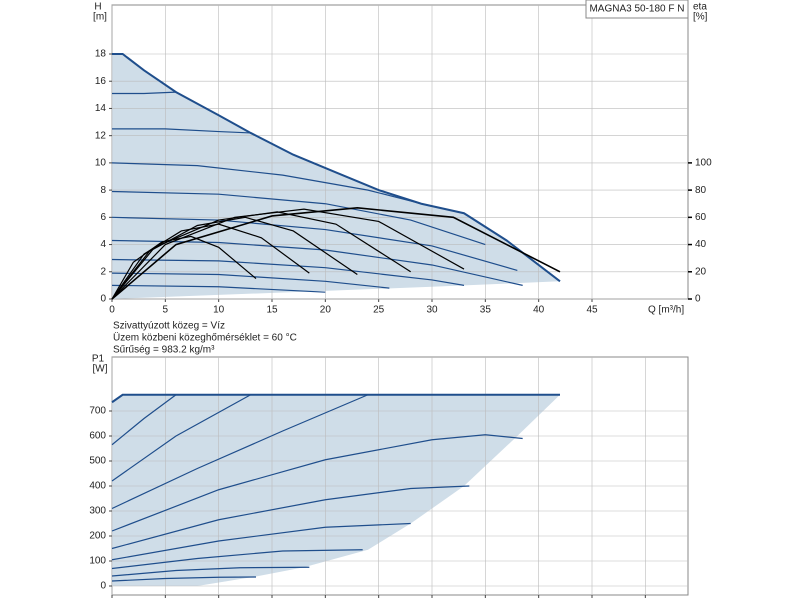 Image resolution: width=800 pixels, height=600 pixels. I want to click on y-tick-label: 18, so click(101, 54).